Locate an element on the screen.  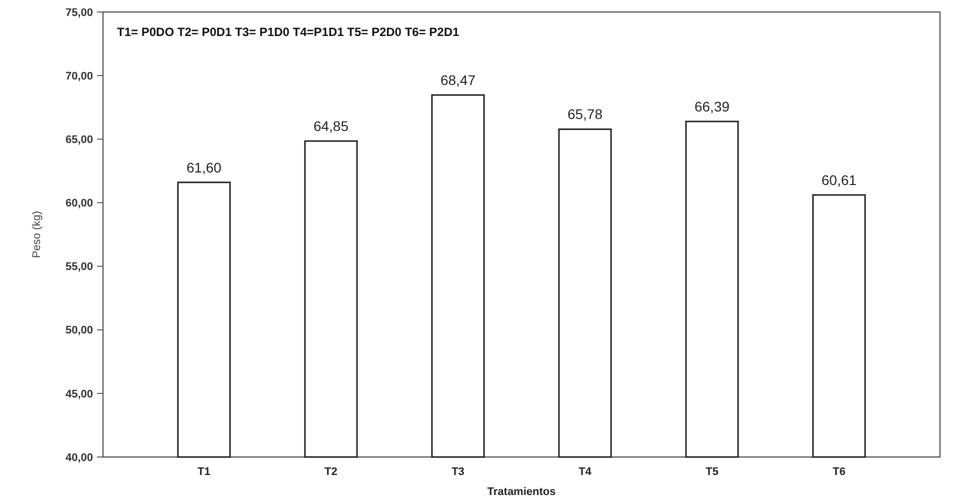
y-tick-label: 75,00 is located at coordinates (79, 12).